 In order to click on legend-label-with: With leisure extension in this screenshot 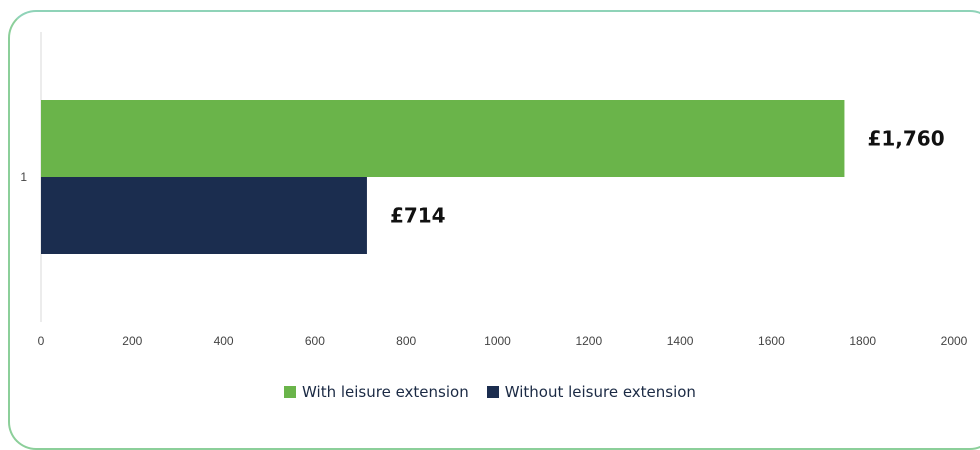, I will do `click(385, 392)`.